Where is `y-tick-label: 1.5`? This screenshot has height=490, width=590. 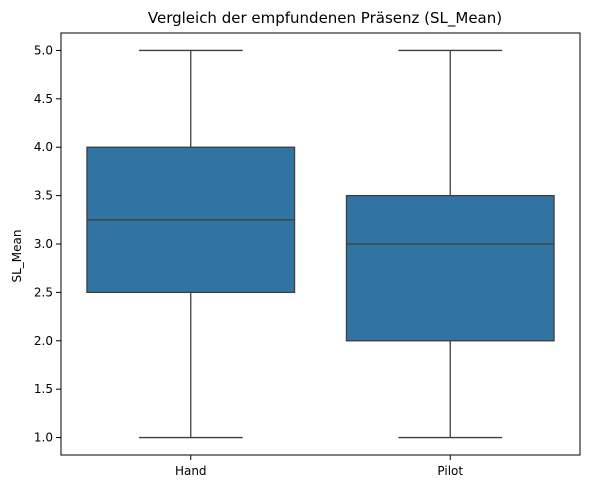
y-tick-label: 1.5 is located at coordinates (43, 389).